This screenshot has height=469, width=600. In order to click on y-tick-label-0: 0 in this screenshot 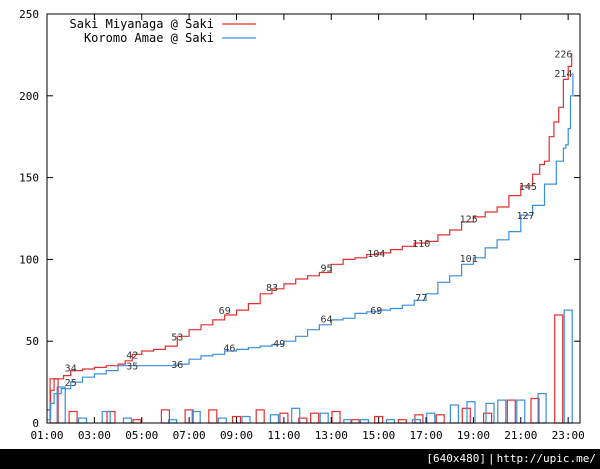, I will do `click(35, 423)`.